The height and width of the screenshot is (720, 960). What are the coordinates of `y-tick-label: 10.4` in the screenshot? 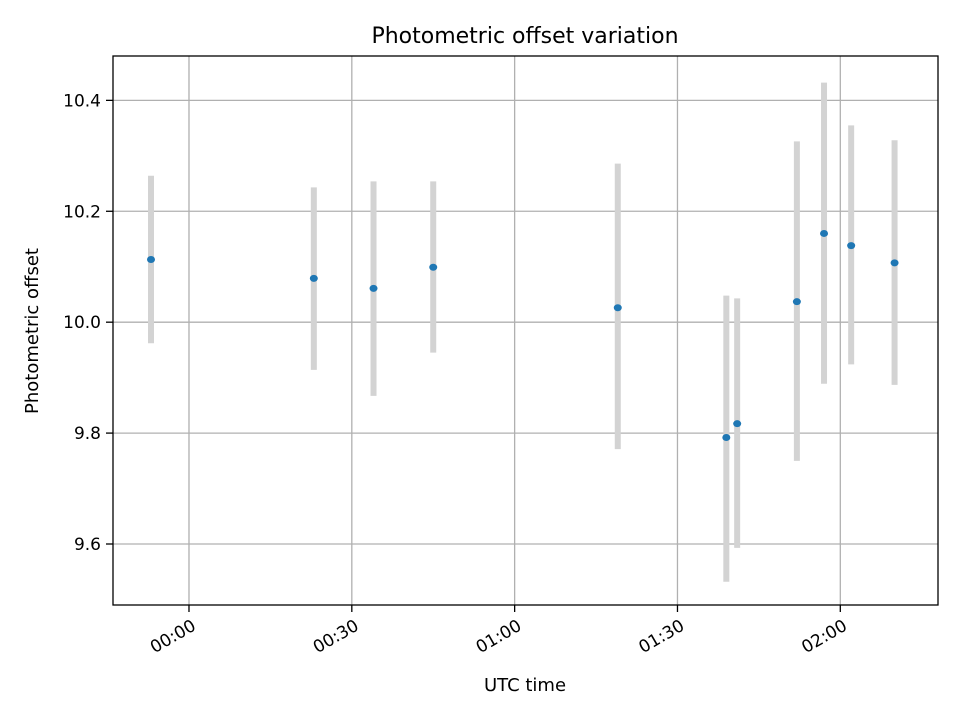 It's located at (82, 101).